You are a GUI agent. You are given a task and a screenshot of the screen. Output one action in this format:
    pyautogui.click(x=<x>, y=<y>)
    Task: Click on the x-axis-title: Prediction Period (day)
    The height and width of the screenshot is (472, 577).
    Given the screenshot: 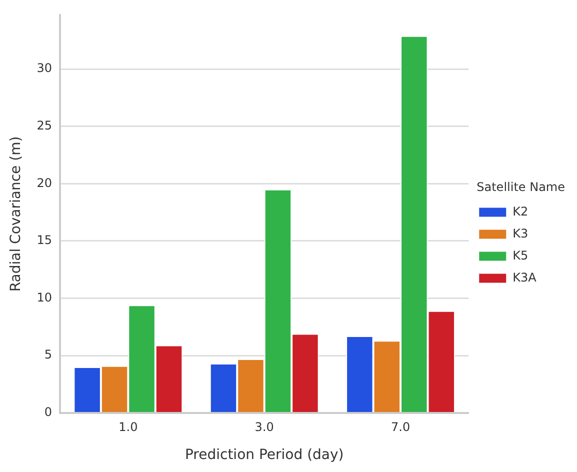 What is the action you would take?
    pyautogui.click(x=264, y=455)
    